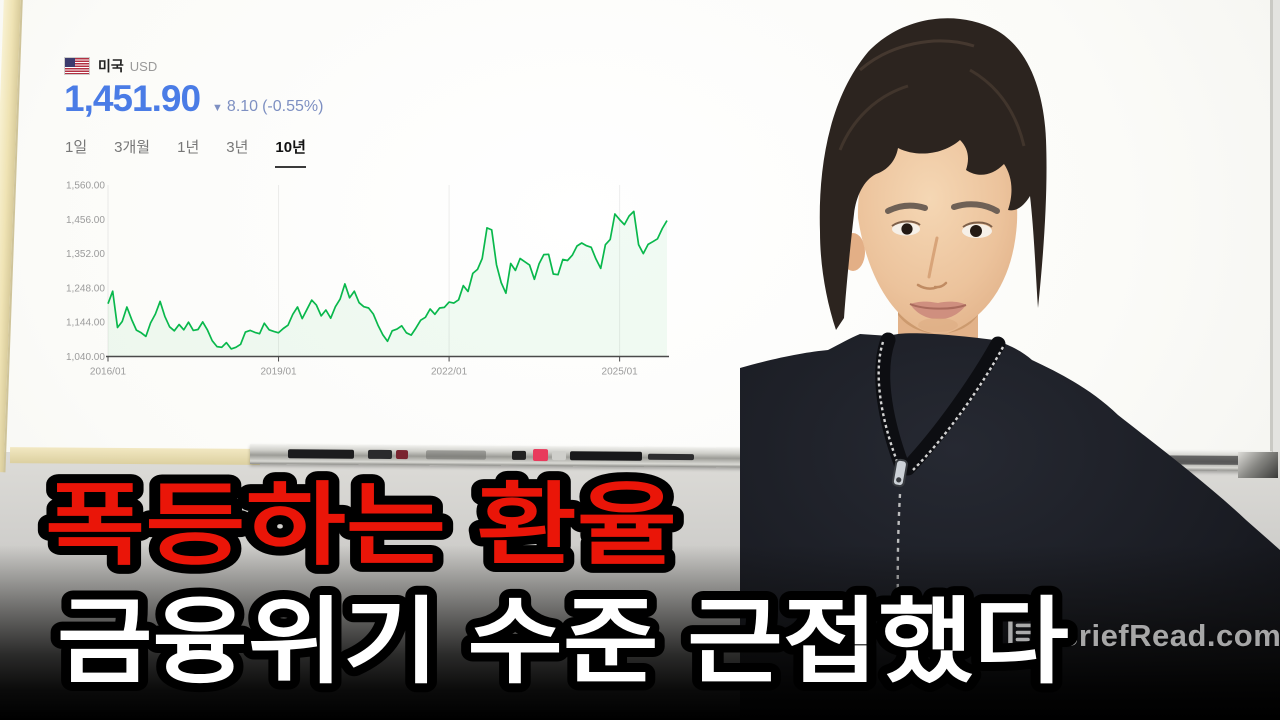  Describe the element at coordinates (958, 408) in the screenshot. I see `zipper-teeth-right` at that location.